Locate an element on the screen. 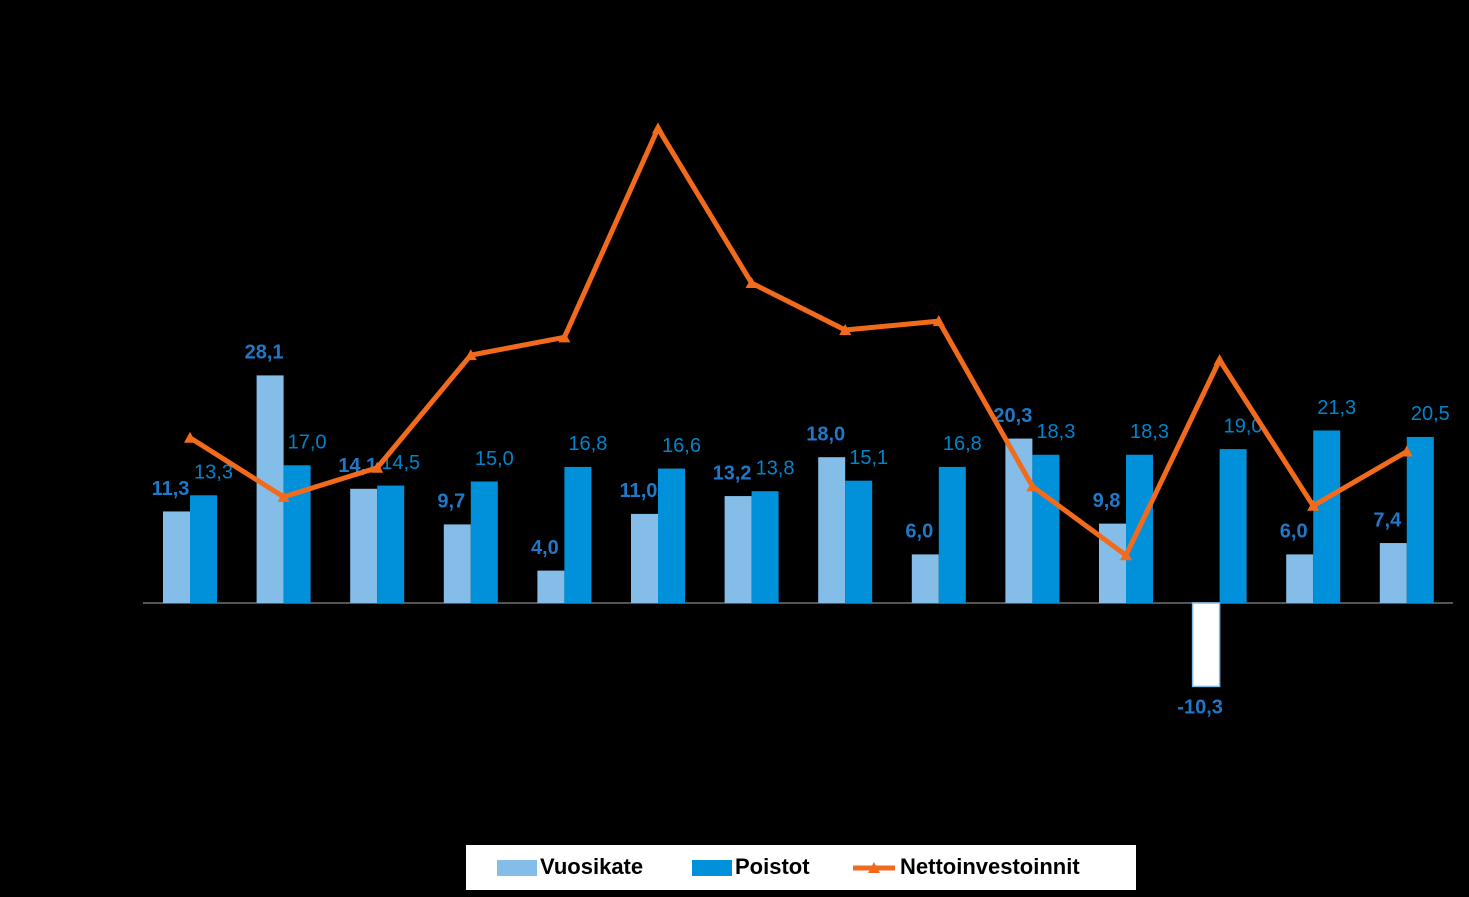 Image resolution: width=1469 pixels, height=897 pixels. value-label: 19,0 is located at coordinates (1243, 426).